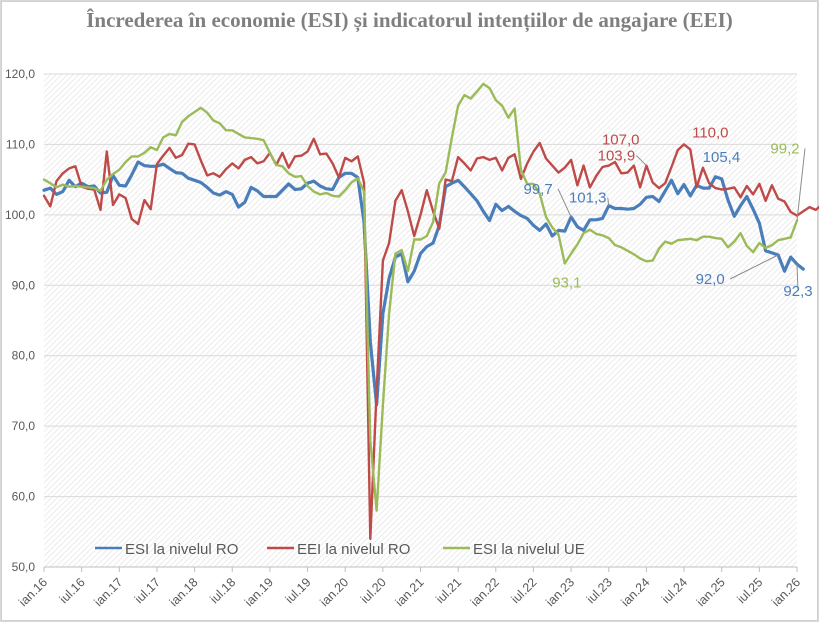  What do you see at coordinates (373, 590) in the screenshot?
I see `x-tick-label: iul.20` at bounding box center [373, 590].